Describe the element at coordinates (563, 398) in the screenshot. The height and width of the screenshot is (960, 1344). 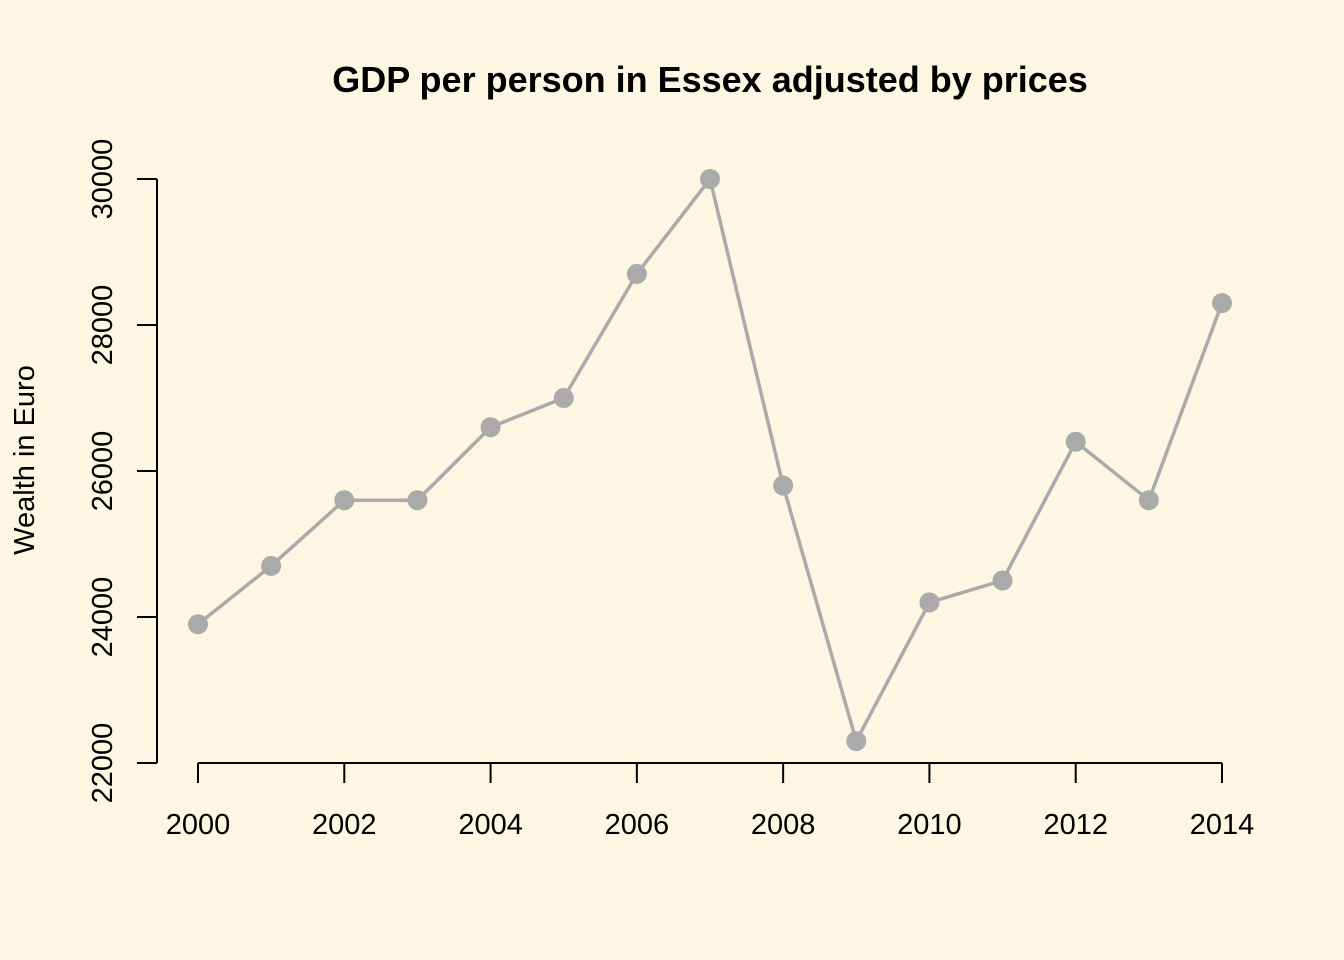
I see `data-point-2005` at that location.